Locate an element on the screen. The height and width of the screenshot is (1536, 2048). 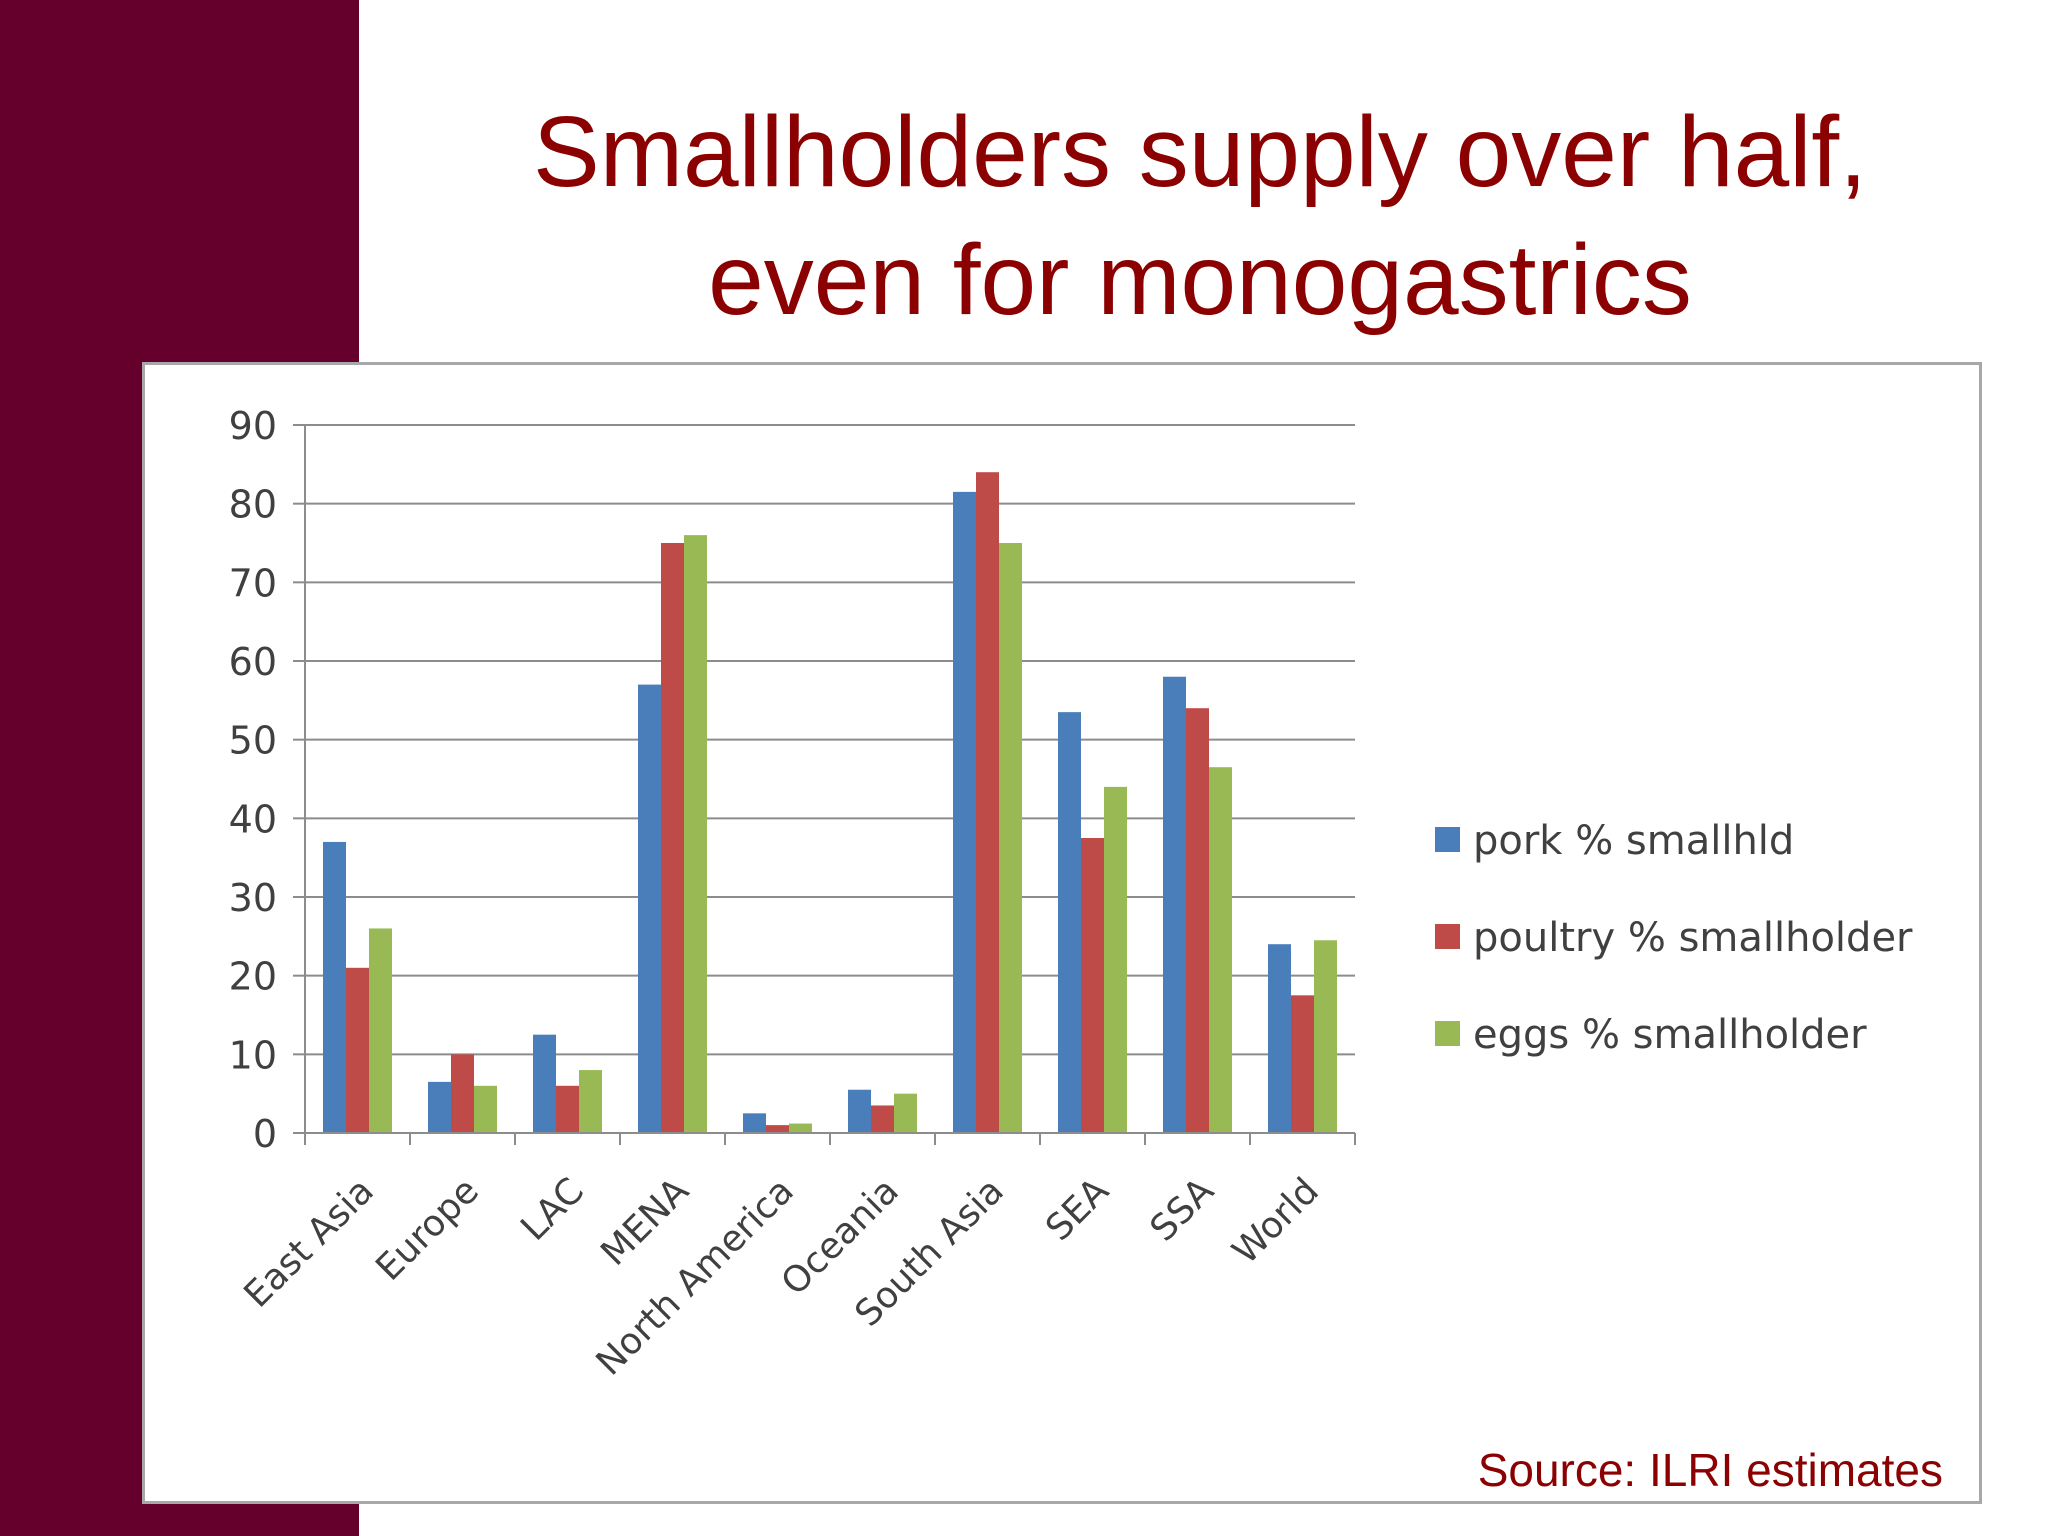
y-tick-label: 70 is located at coordinates (253, 583).